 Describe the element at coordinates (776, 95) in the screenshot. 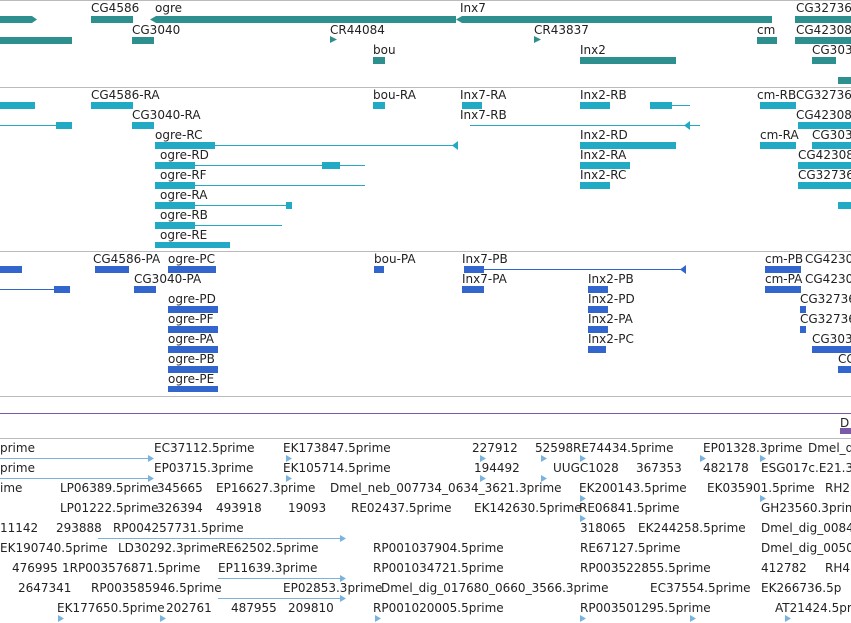

I see `transcript-label: cm-RB` at that location.